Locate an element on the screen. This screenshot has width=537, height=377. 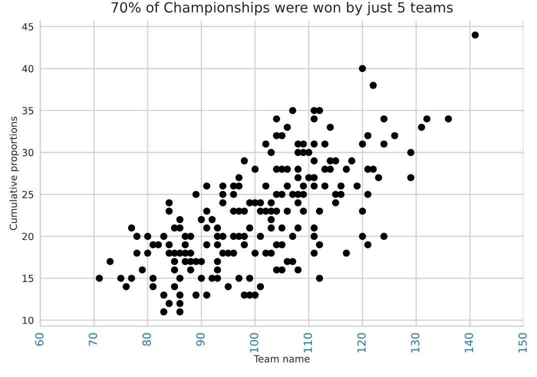
x-tick-label: 80 is located at coordinates (146, 339).